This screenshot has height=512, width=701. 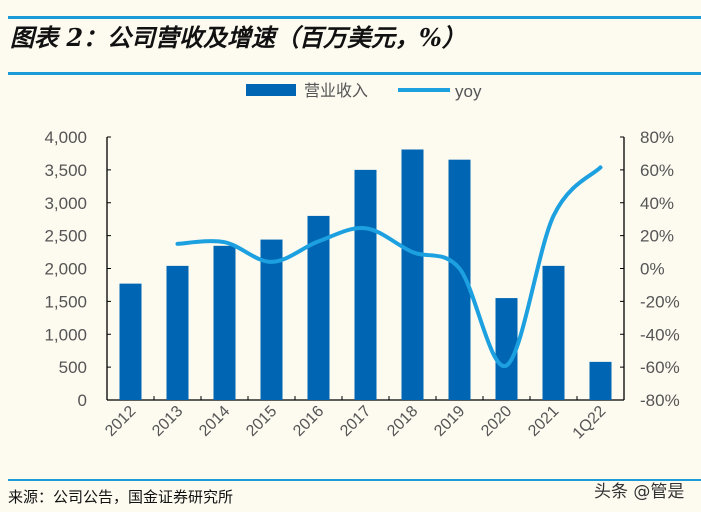 I want to click on footer-rule, so click(x=354, y=480).